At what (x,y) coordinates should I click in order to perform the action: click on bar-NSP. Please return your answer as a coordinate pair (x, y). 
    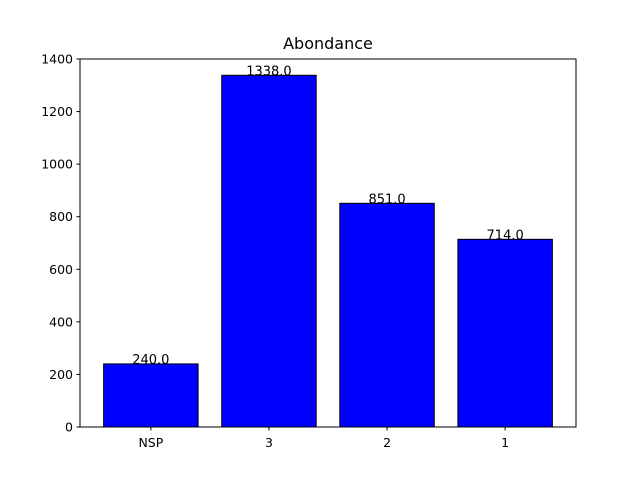
    Looking at the image, I should click on (151, 395).